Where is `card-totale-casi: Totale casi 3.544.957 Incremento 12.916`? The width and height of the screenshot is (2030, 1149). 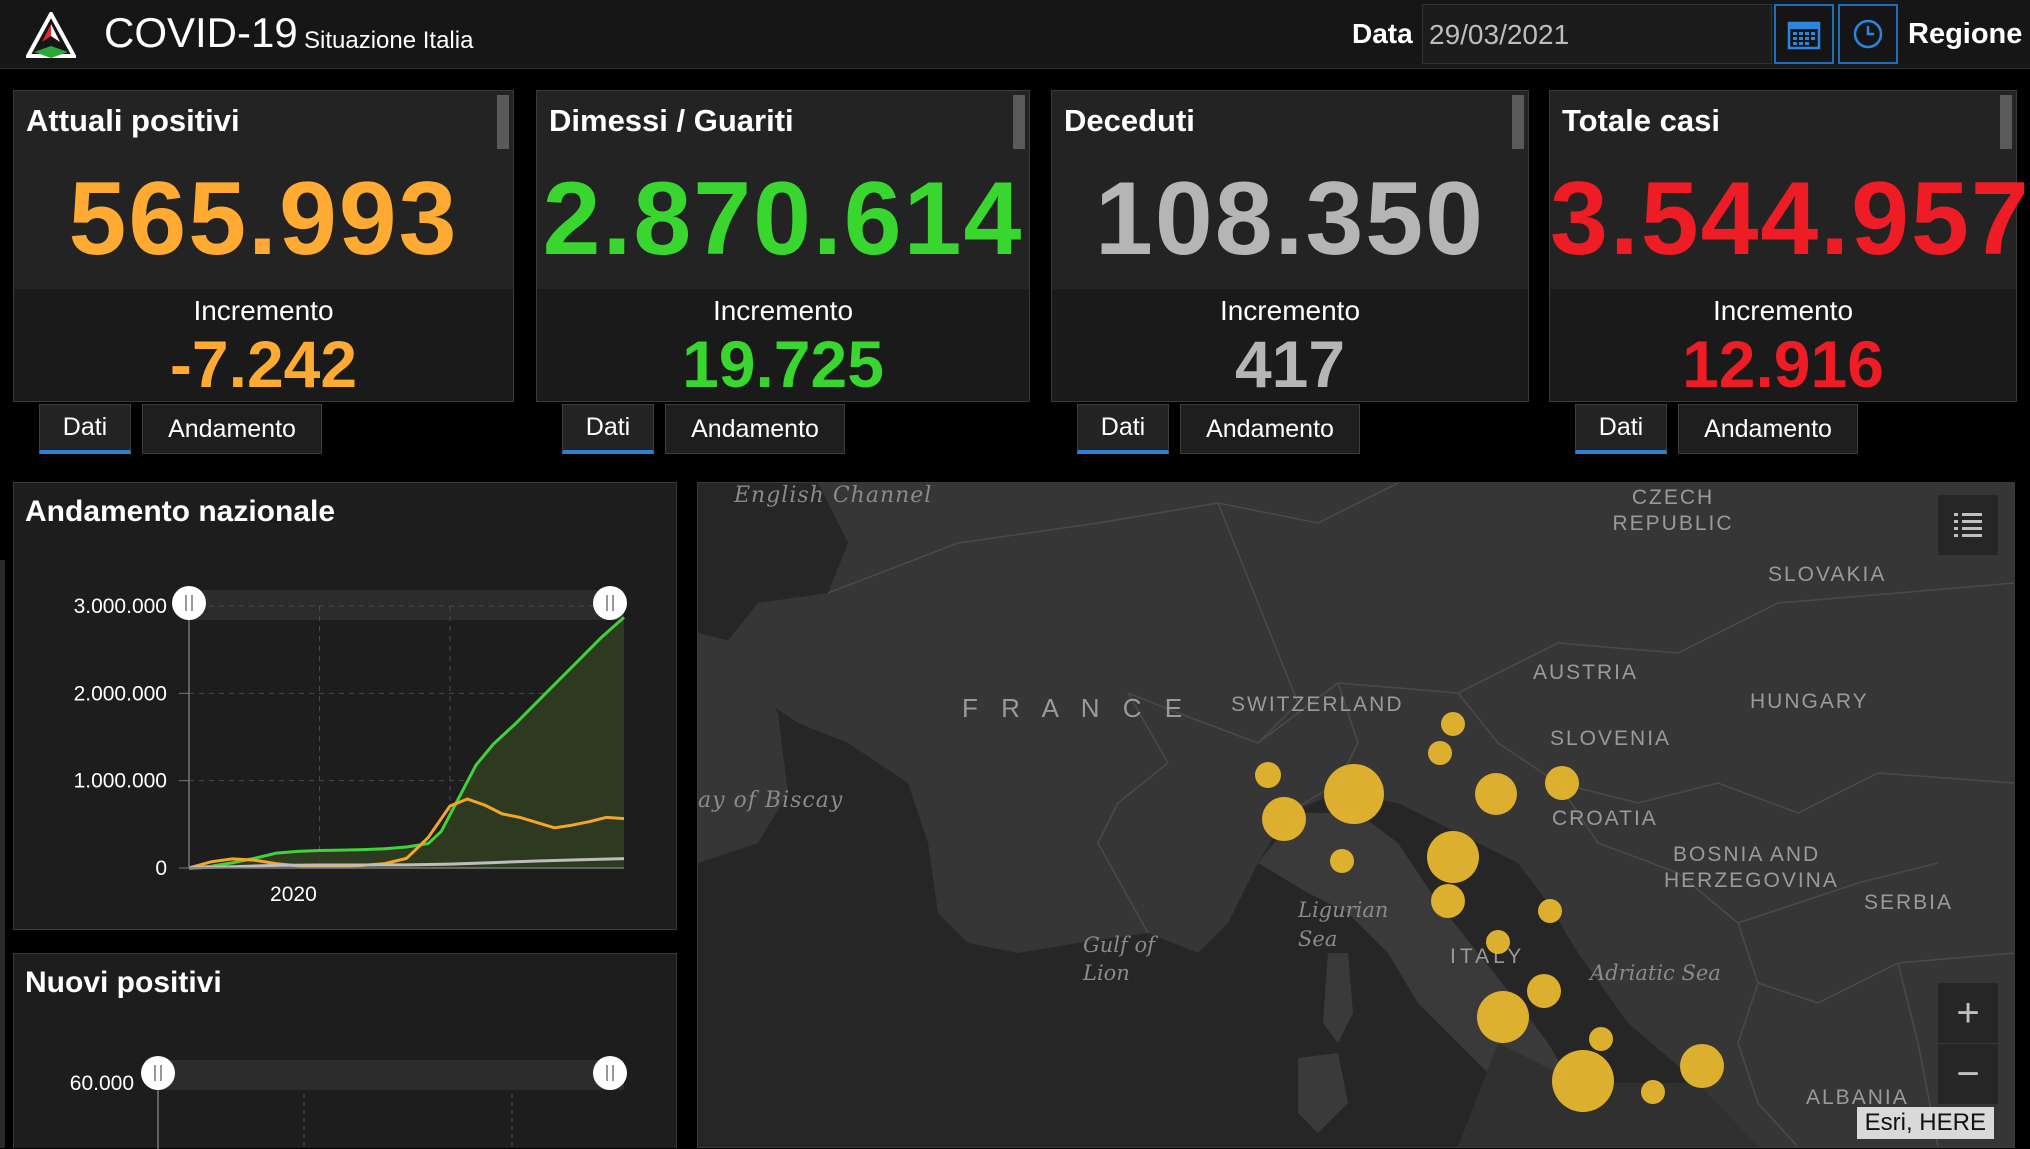
card-totale-casi: Totale casi 3.544.957 Incremento 12.916 is located at coordinates (1789, 246).